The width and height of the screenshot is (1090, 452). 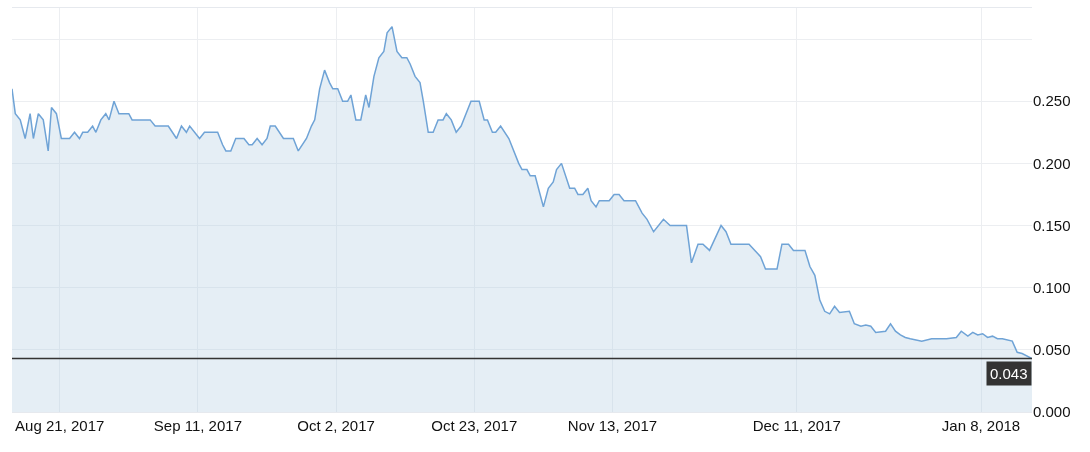 I want to click on x-tick-label: Jan 8, 2018, so click(x=981, y=425).